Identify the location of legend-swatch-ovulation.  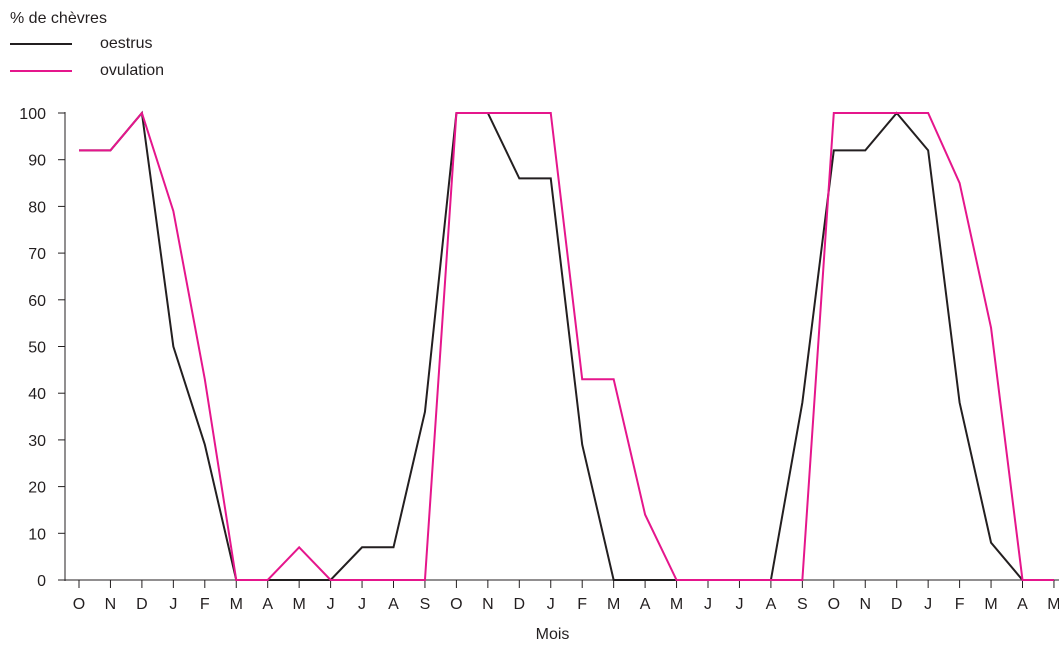
(41, 71).